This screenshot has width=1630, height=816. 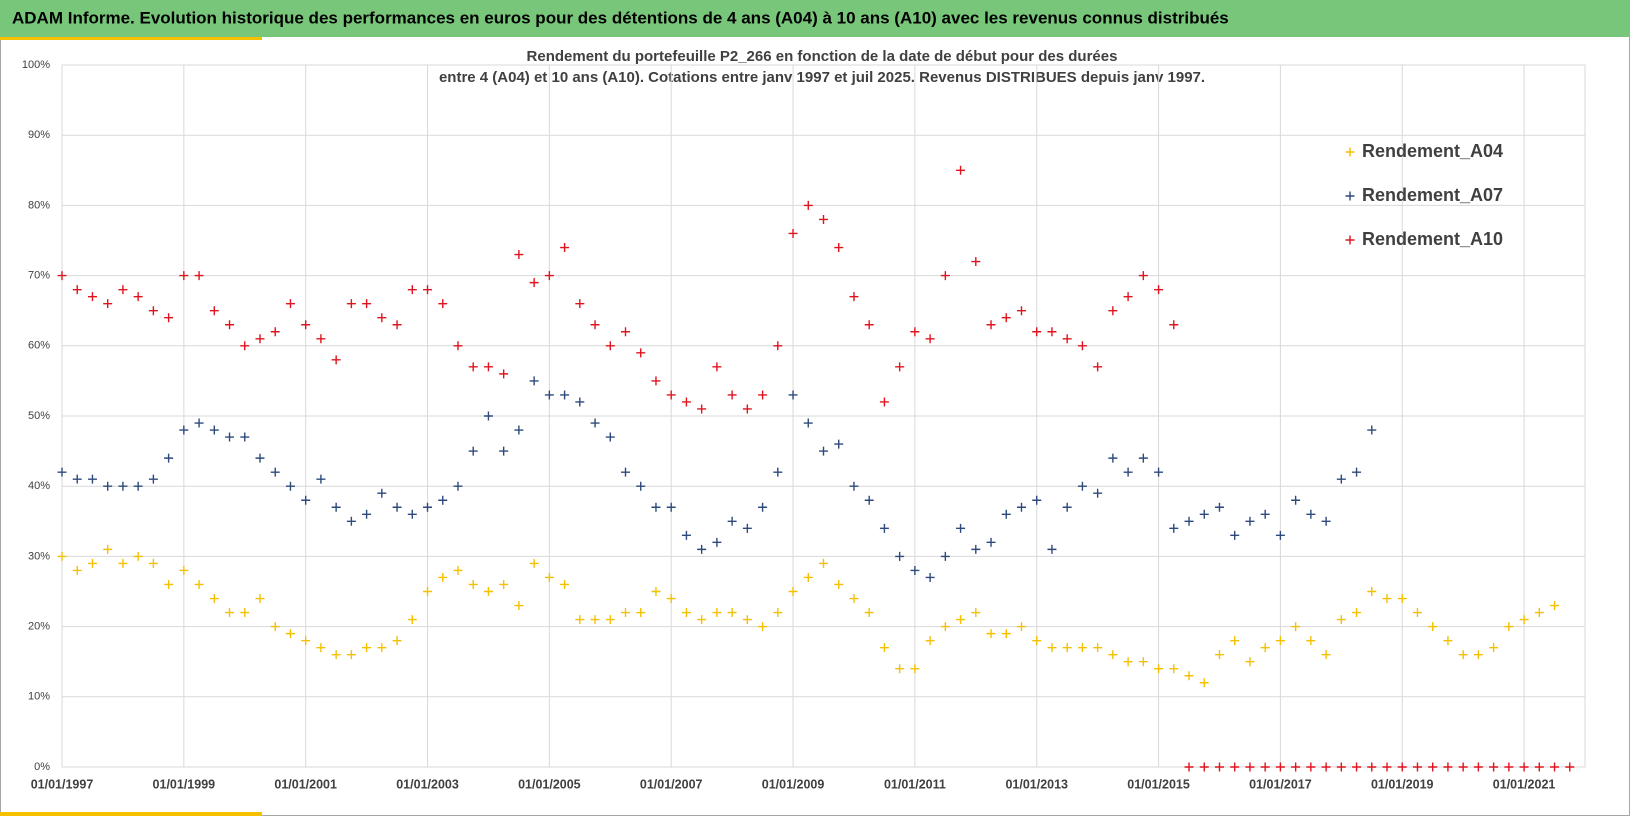 What do you see at coordinates (39, 135) in the screenshot?
I see `y-tick-label: 90%` at bounding box center [39, 135].